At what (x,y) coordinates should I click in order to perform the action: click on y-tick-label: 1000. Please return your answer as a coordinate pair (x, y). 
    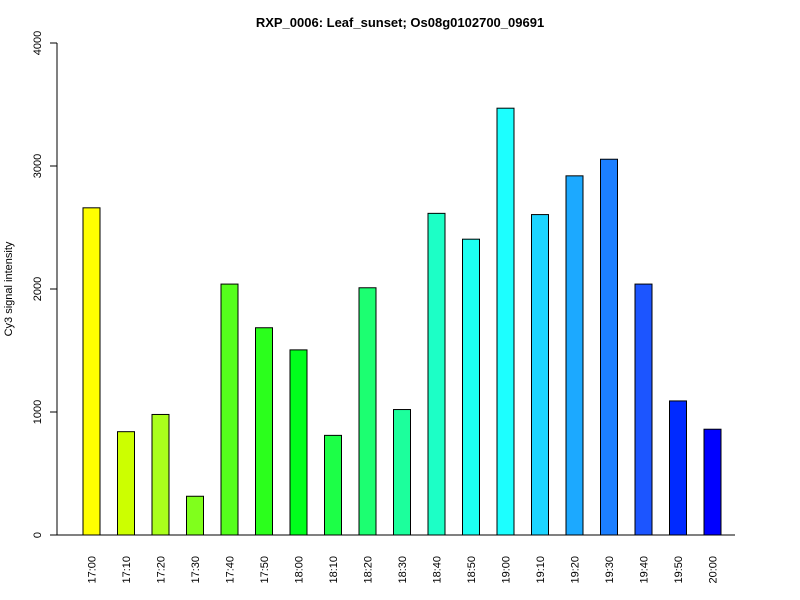
    Looking at the image, I should click on (38, 412).